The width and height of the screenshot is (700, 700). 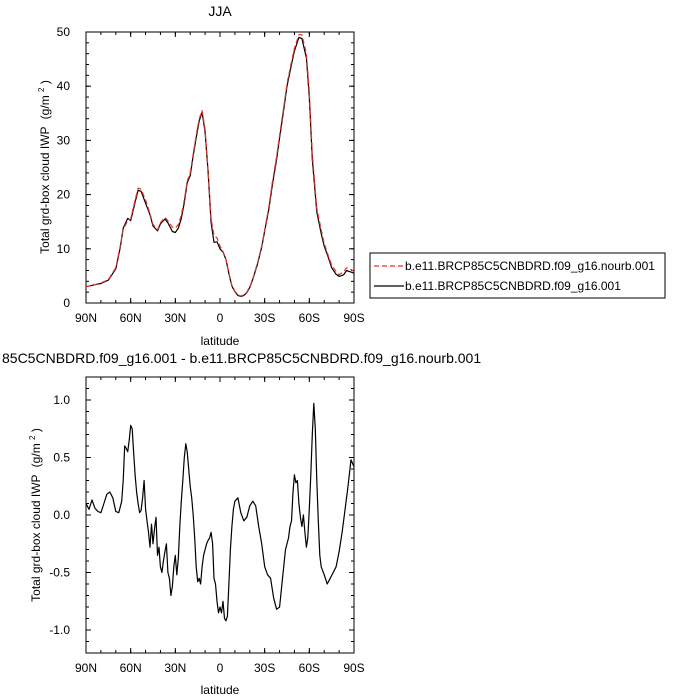 What do you see at coordinates (131, 668) in the screenshot?
I see `bottom-chart-x-tick-label: 60N` at bounding box center [131, 668].